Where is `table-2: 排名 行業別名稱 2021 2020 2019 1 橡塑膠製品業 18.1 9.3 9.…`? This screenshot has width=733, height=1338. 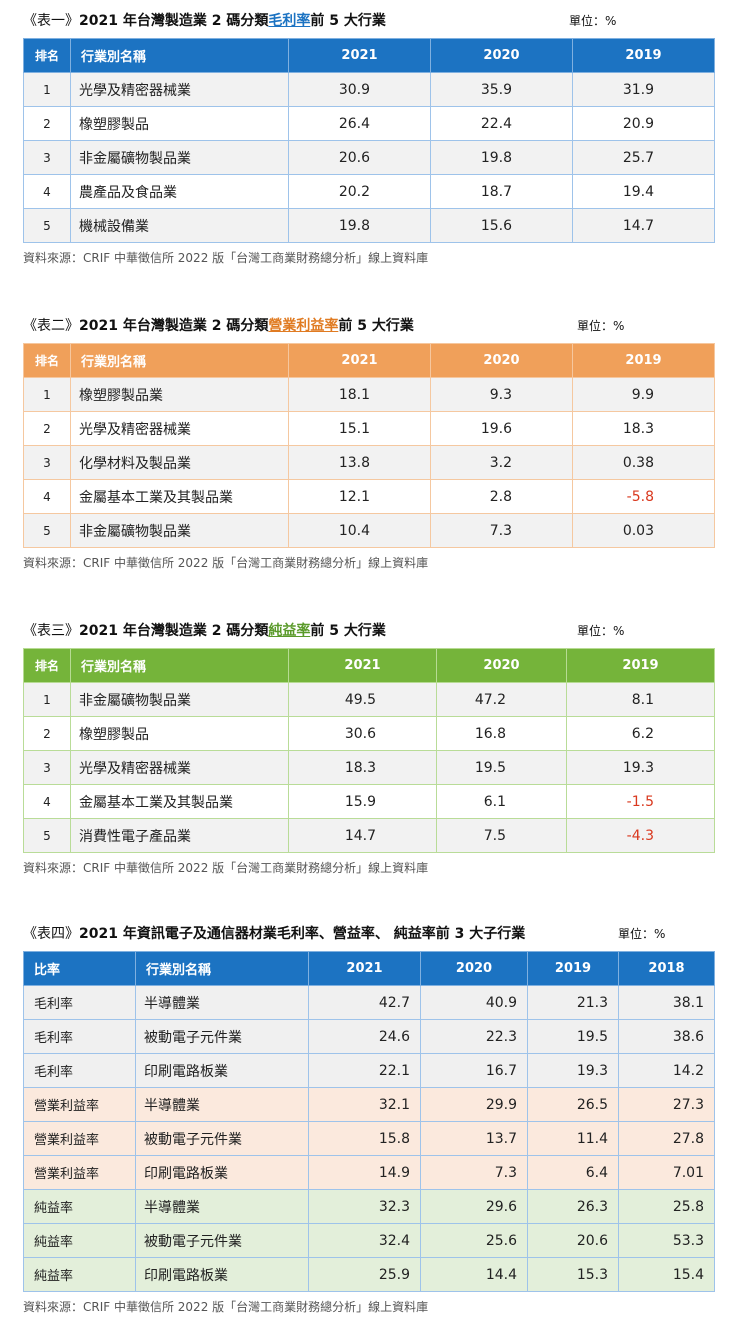 table-2: 排名 行業別名稱 2021 2020 2019 1 橡塑膠製品業 18.1 9.3 9.… is located at coordinates (369, 445).